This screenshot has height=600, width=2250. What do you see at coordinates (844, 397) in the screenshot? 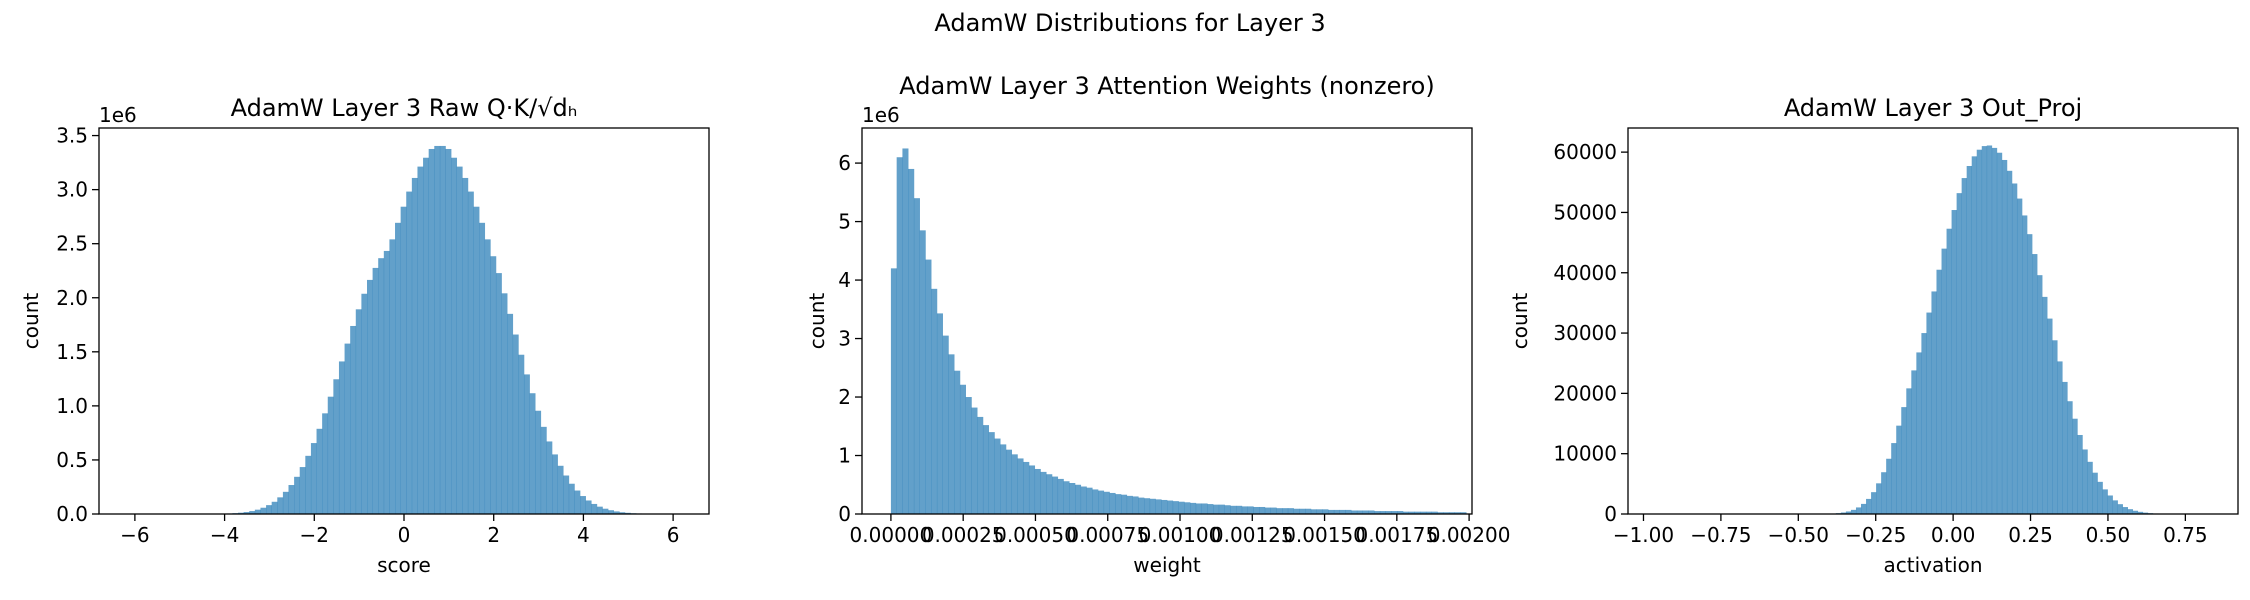
I see `y-tick-label: 2` at bounding box center [844, 397].